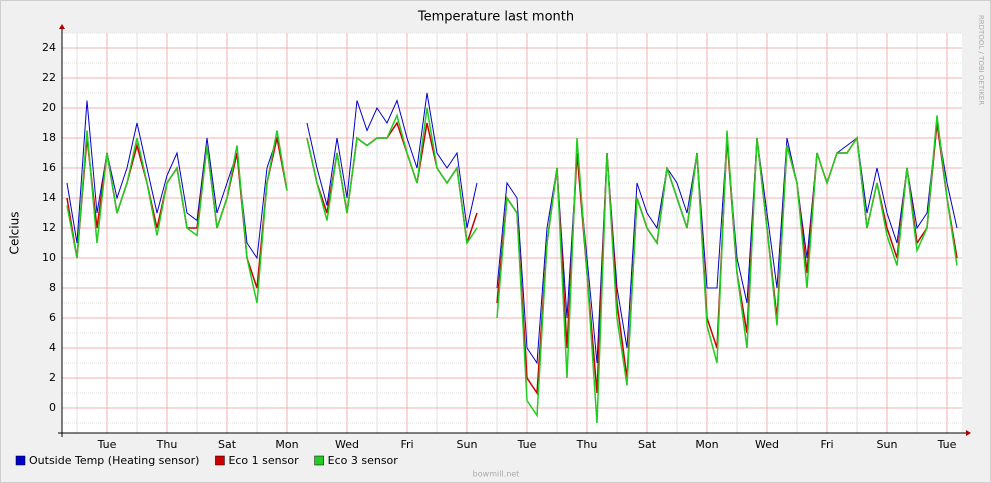 This screenshot has width=991, height=483. What do you see at coordinates (15, 233) in the screenshot?
I see `y-axis-label: Celcius` at bounding box center [15, 233].